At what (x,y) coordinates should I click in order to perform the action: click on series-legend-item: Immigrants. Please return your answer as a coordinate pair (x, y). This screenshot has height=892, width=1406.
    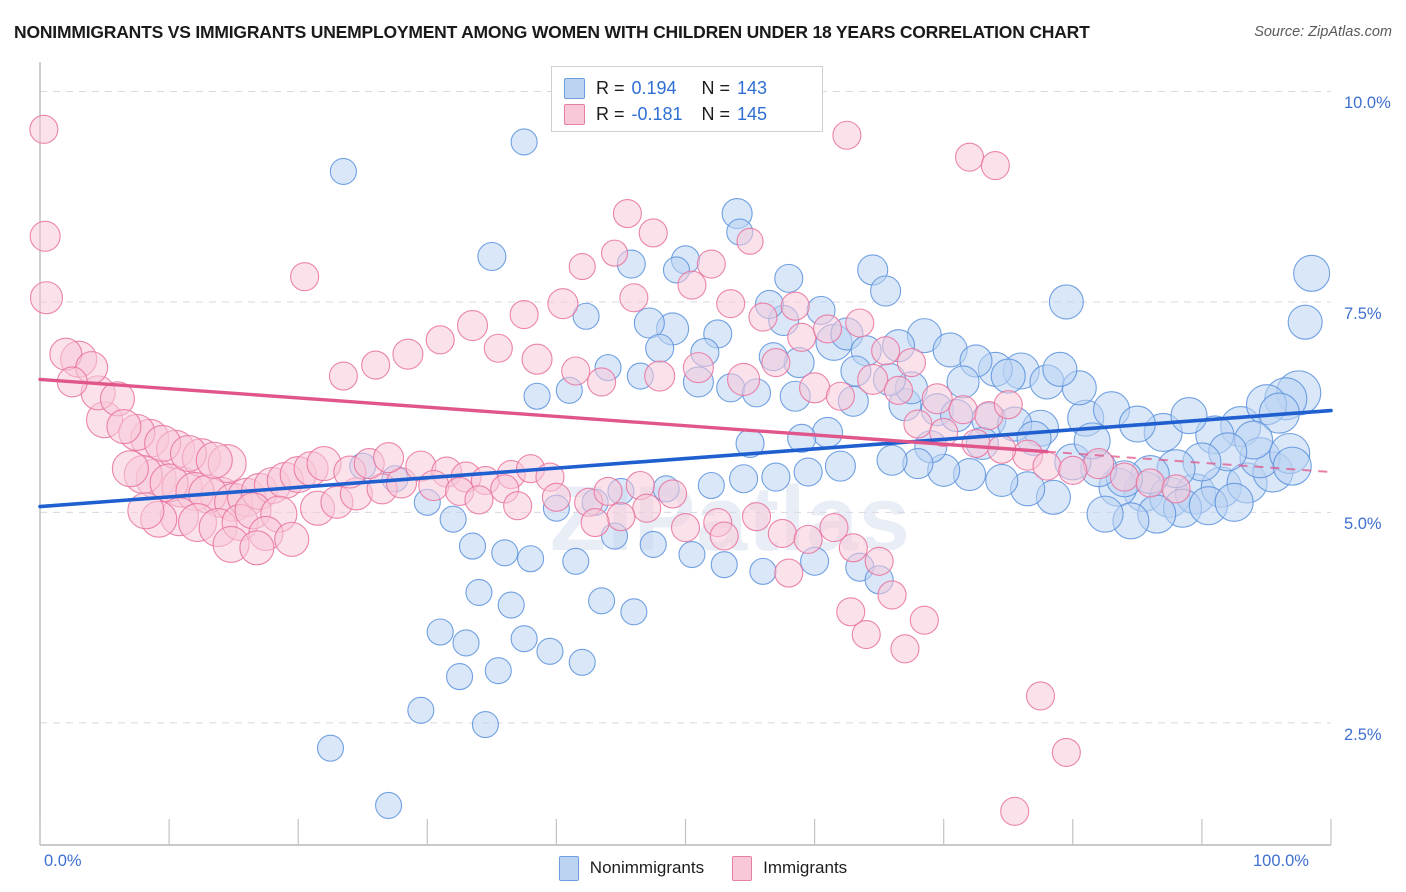
    Looking at the image, I should click on (789, 868).